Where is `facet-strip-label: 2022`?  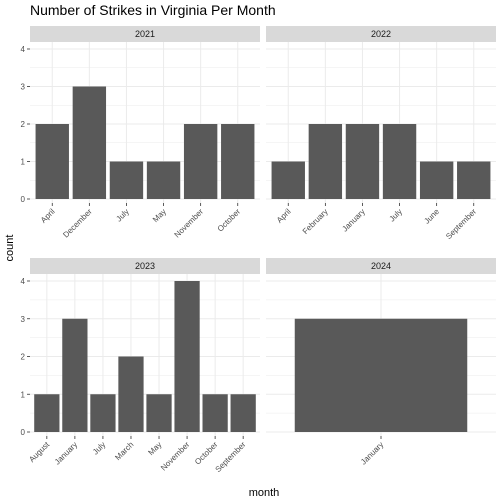
facet-strip-label: 2022 is located at coordinates (381, 34).